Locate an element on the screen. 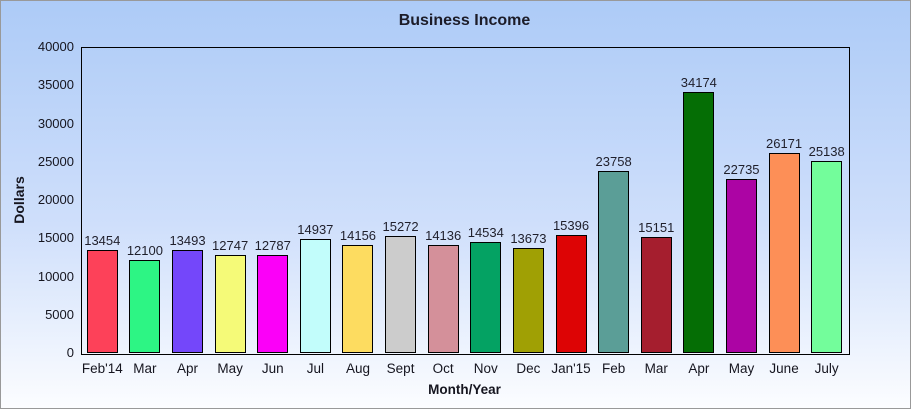  x-tick-label: Sept is located at coordinates (400, 368).